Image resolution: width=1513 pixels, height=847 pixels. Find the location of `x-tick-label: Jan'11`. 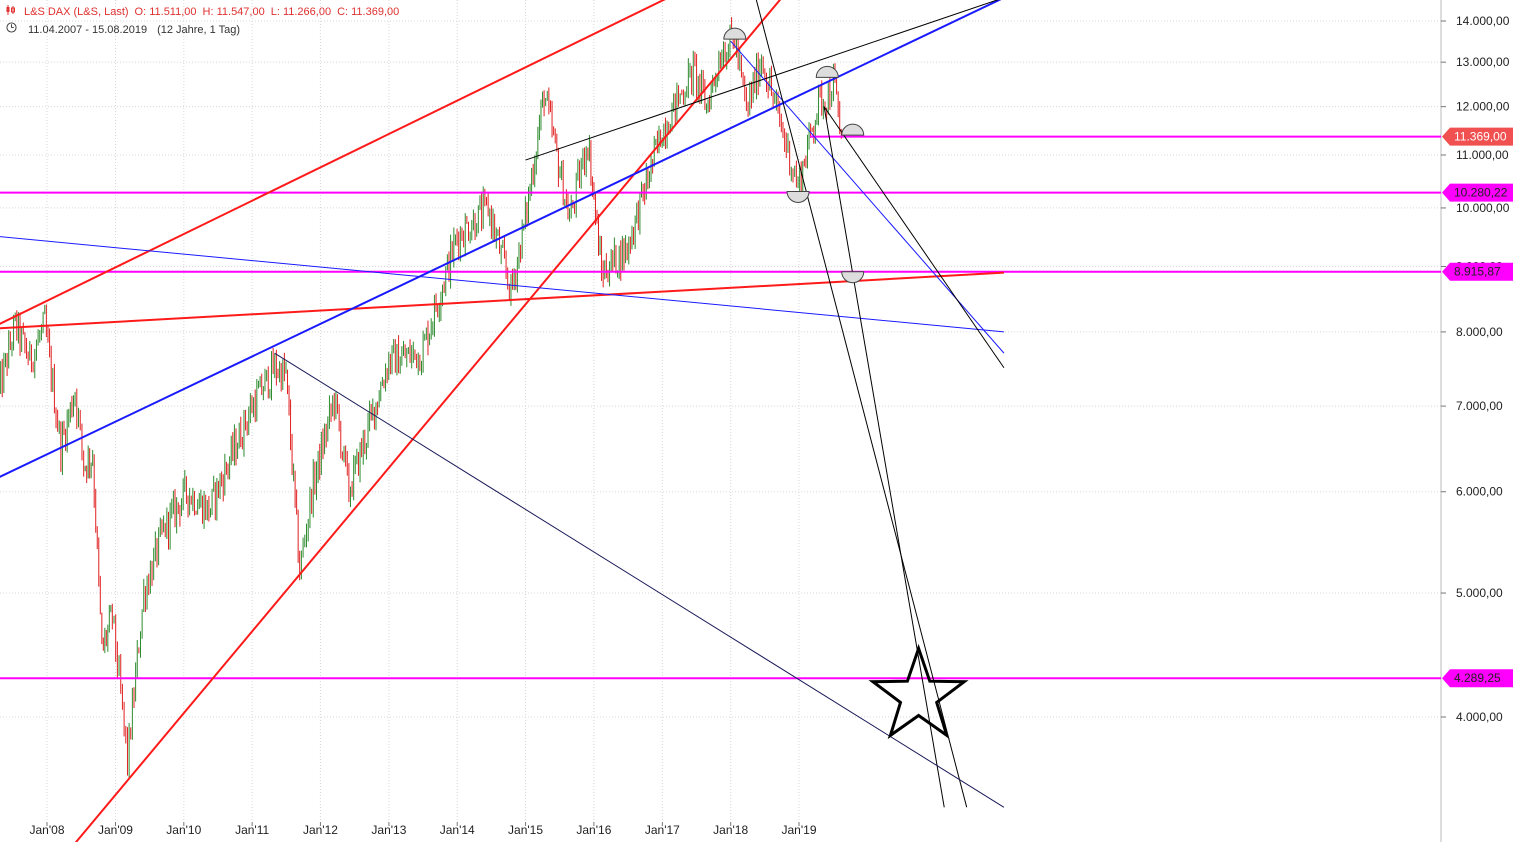

x-tick-label: Jan'11 is located at coordinates (252, 830).